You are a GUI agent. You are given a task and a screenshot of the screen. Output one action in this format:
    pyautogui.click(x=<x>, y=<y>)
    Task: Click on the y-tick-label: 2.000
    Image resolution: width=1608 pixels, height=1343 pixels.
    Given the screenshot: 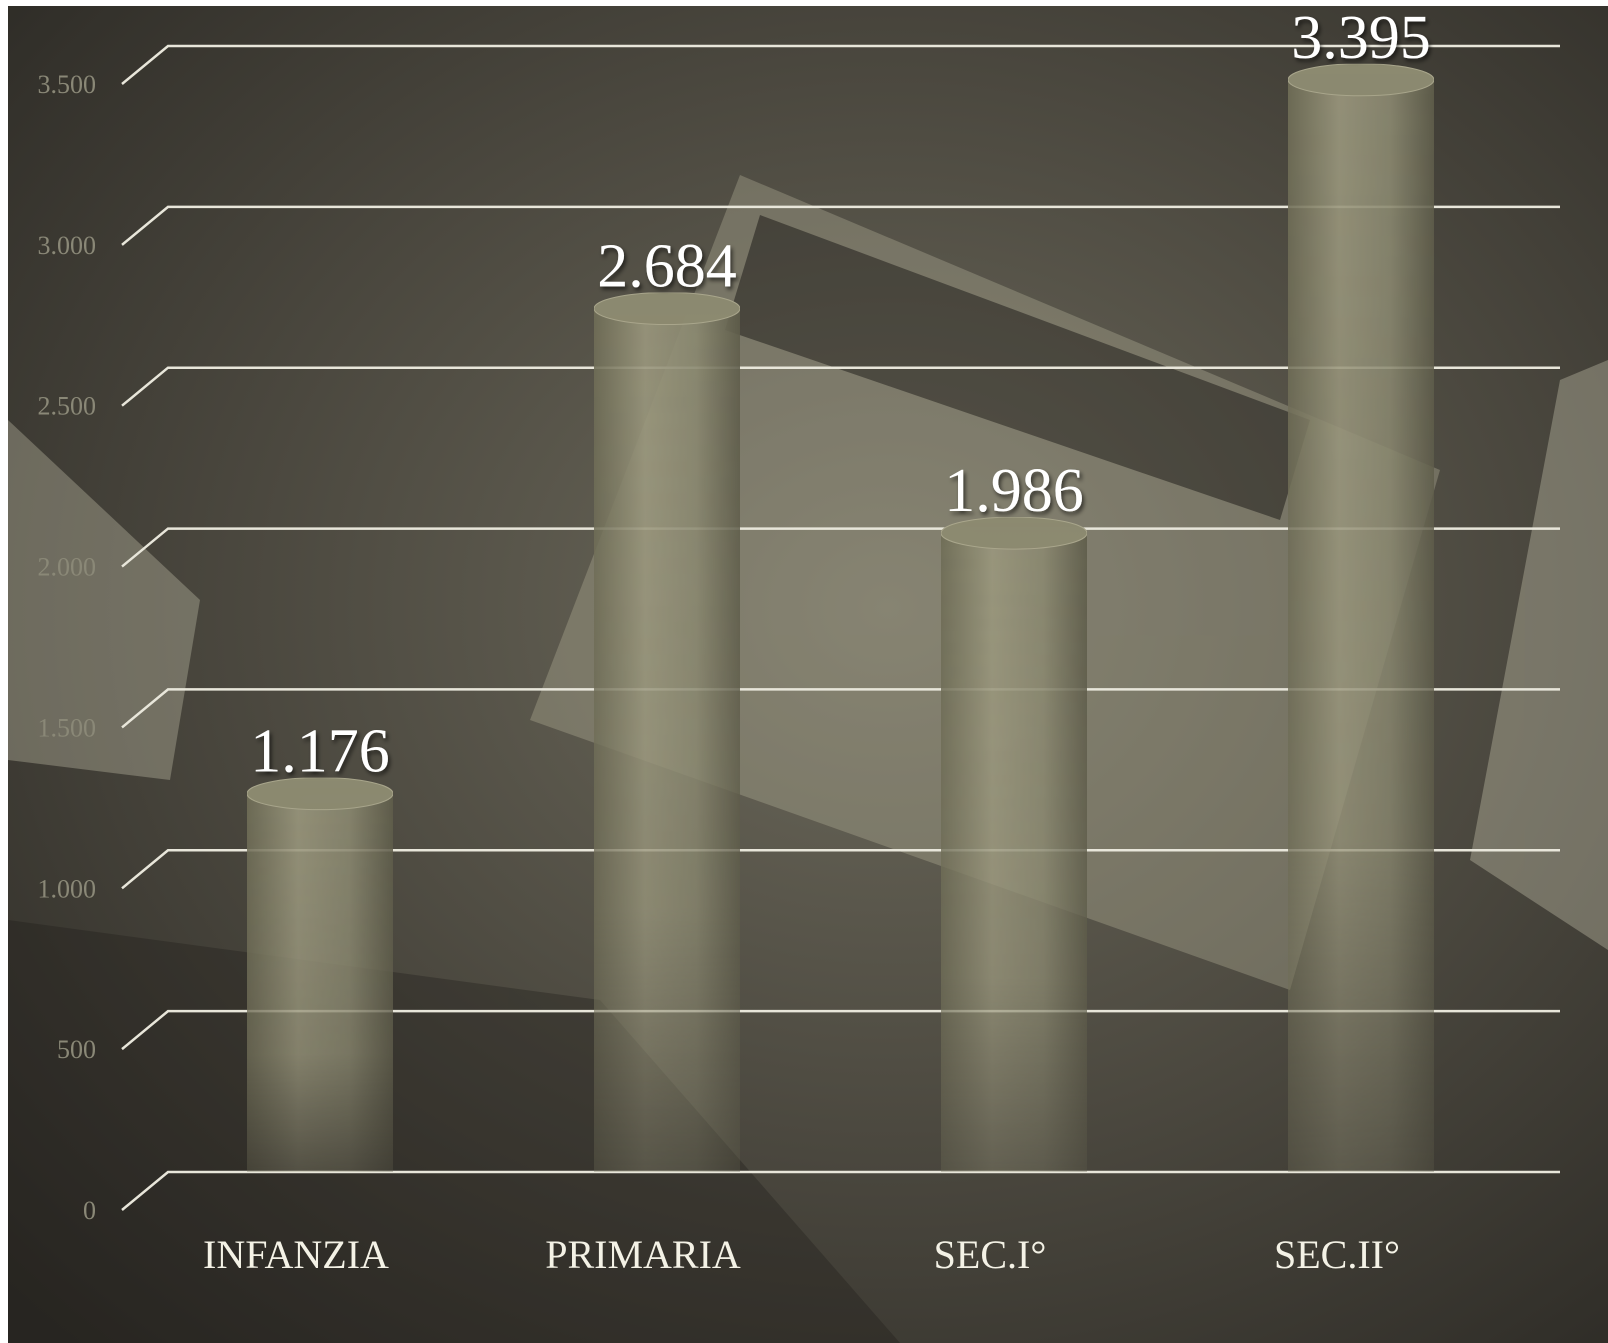 What is the action you would take?
    pyautogui.click(x=67, y=567)
    